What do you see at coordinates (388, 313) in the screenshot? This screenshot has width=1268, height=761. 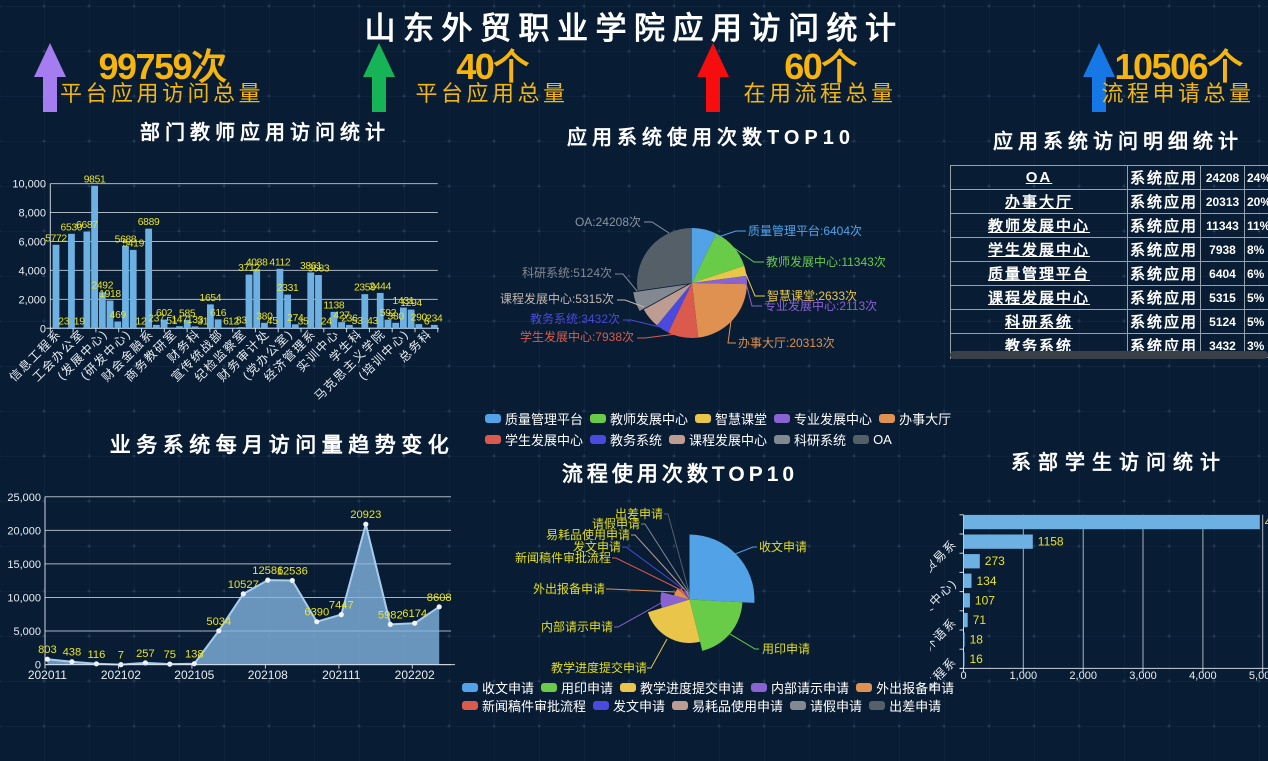 I see `svg-text: 592` at bounding box center [388, 313].